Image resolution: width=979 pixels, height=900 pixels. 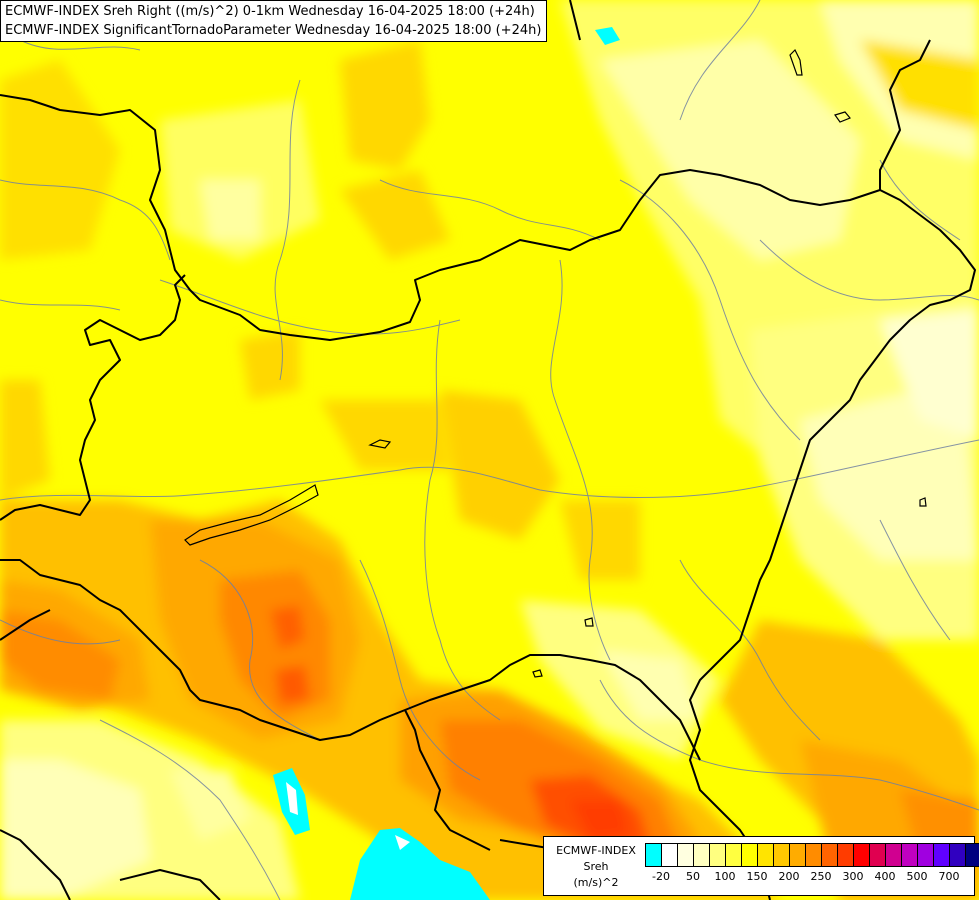 What do you see at coordinates (661, 876) in the screenshot?
I see `legend-tick-label: -20` at bounding box center [661, 876].